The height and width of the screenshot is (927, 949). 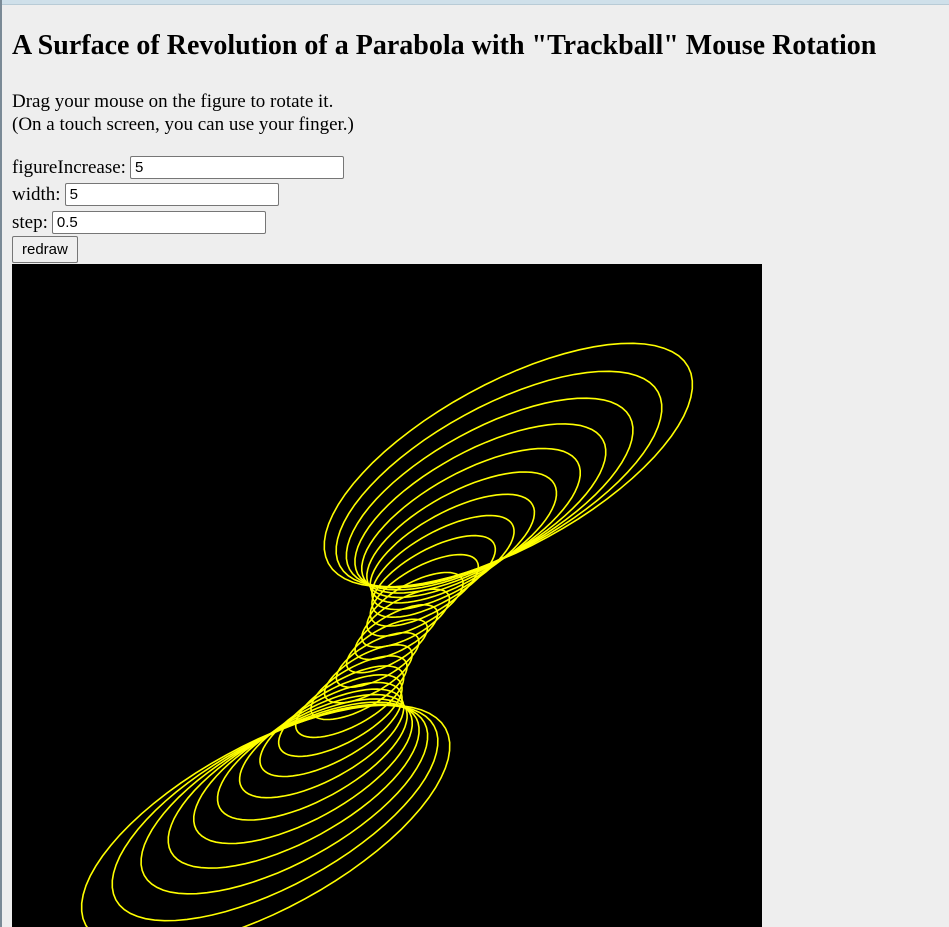 I want to click on step-field: step:, so click(x=139, y=222).